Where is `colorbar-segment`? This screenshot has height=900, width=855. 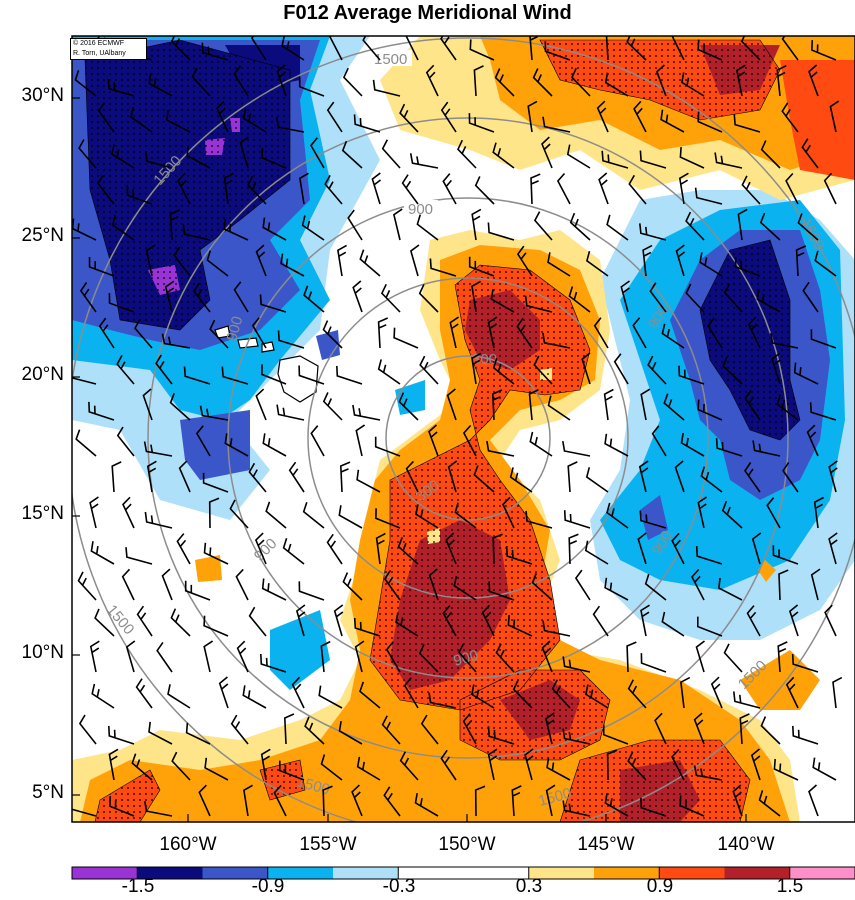
colorbar-segment is located at coordinates (235, 873).